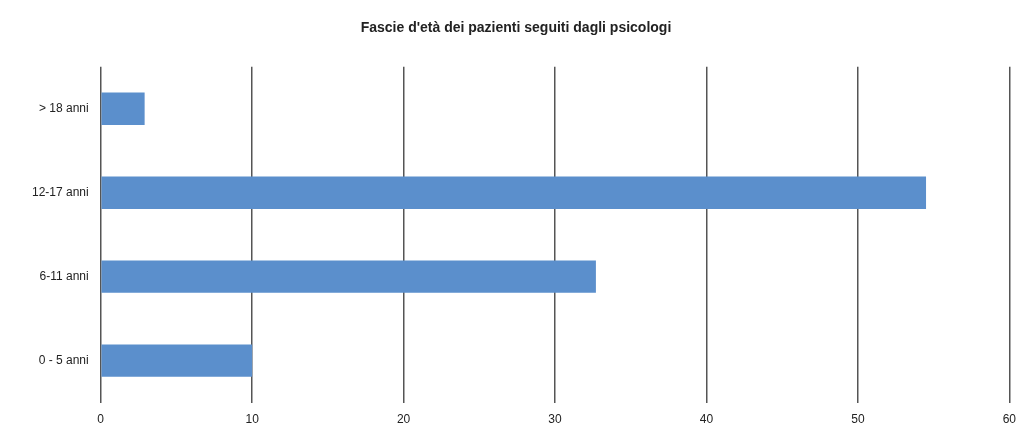  I want to click on x-tick-label: 0, so click(101, 419).